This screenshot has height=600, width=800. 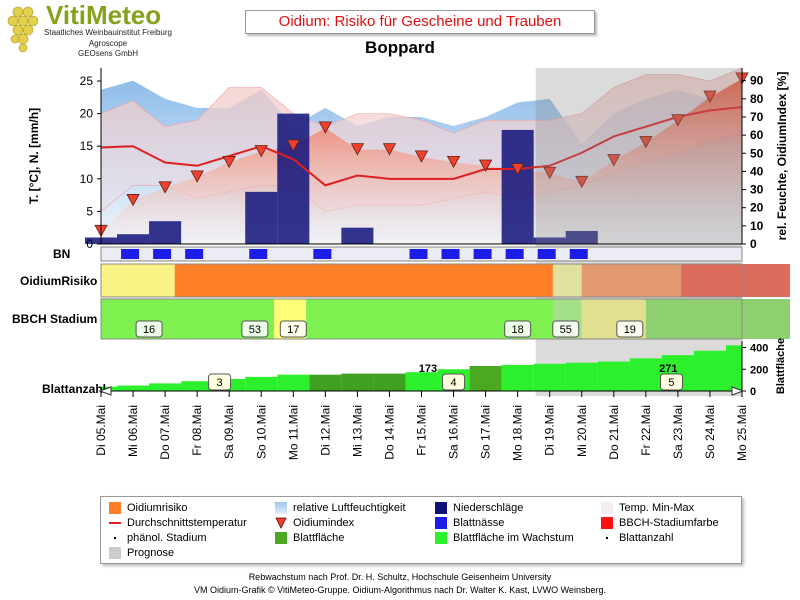 What do you see at coordinates (34, 156) in the screenshot?
I see `left-axis-label: T. [°C], N. [mm/h]` at bounding box center [34, 156].